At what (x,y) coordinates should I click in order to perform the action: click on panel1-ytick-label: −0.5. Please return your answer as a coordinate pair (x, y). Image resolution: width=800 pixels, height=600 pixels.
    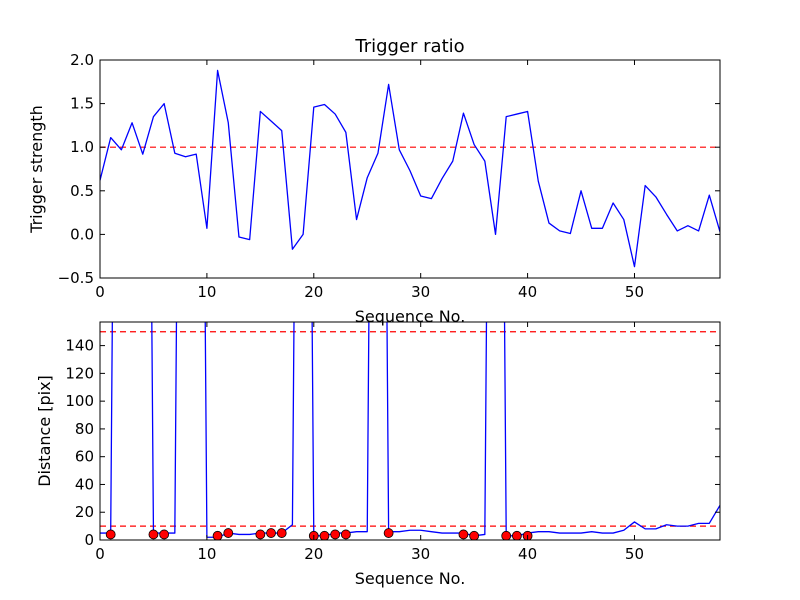
    Looking at the image, I should click on (76, 278).